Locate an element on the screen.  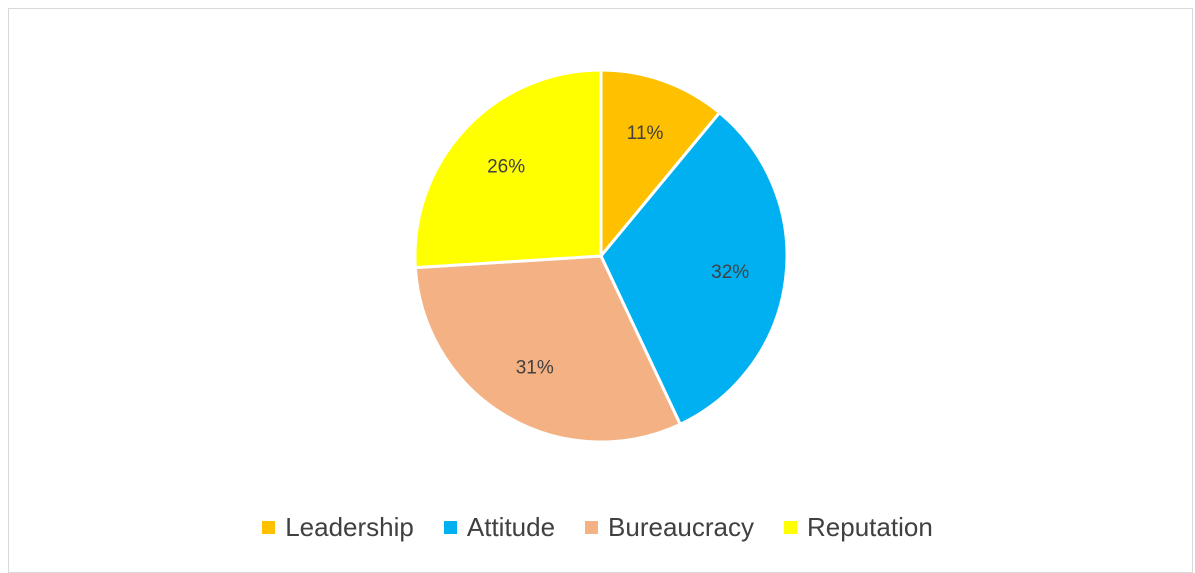
legend-item-attitude: Attitude is located at coordinates (499, 527).